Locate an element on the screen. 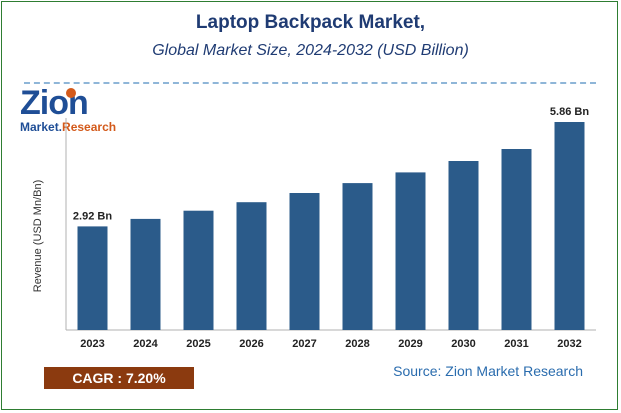 Image resolution: width=621 pixels, height=413 pixels. x-tick-label-2025: 2025 is located at coordinates (198, 344).